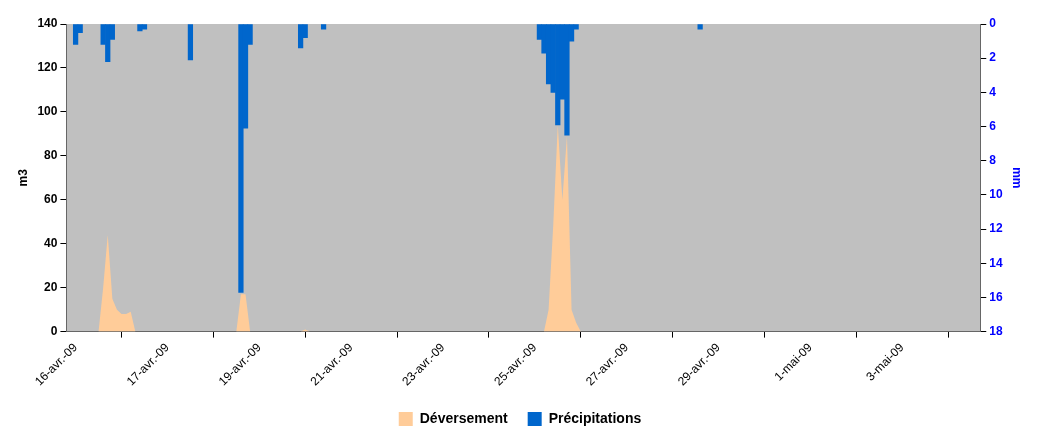 The height and width of the screenshot is (444, 1044). What do you see at coordinates (47, 111) in the screenshot?
I see `y-tick-label: 100` at bounding box center [47, 111].